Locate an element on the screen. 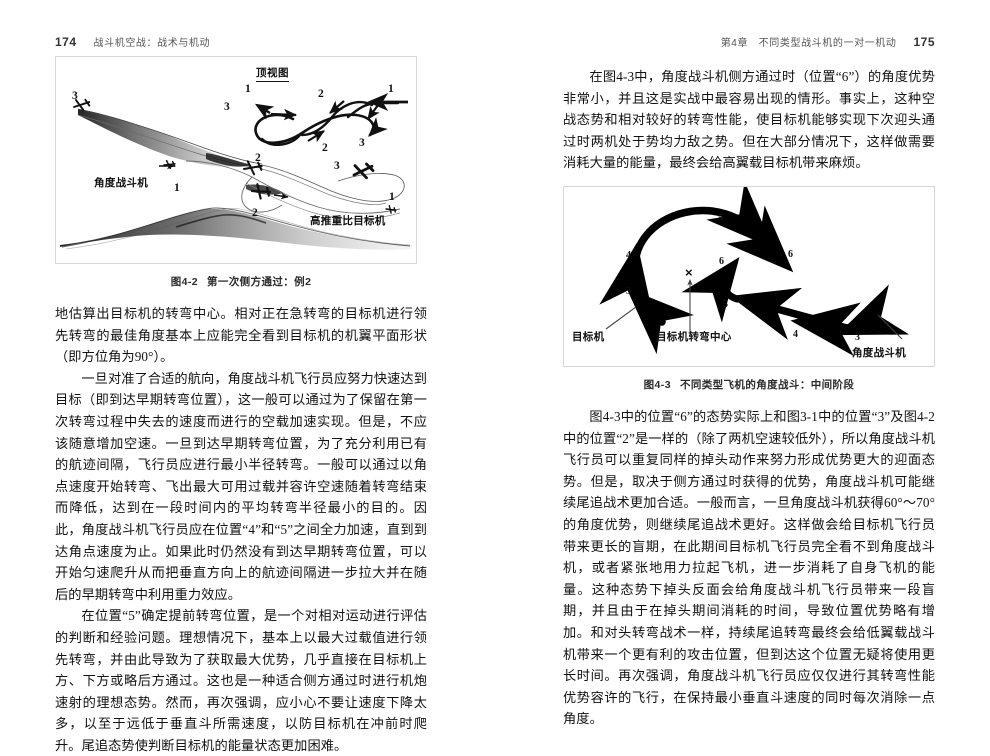 The height and width of the screenshot is (756, 990). figure-4-3-caption: 图4-3 不同类型飞机的角度战斗：中间阶段 is located at coordinates (749, 380).